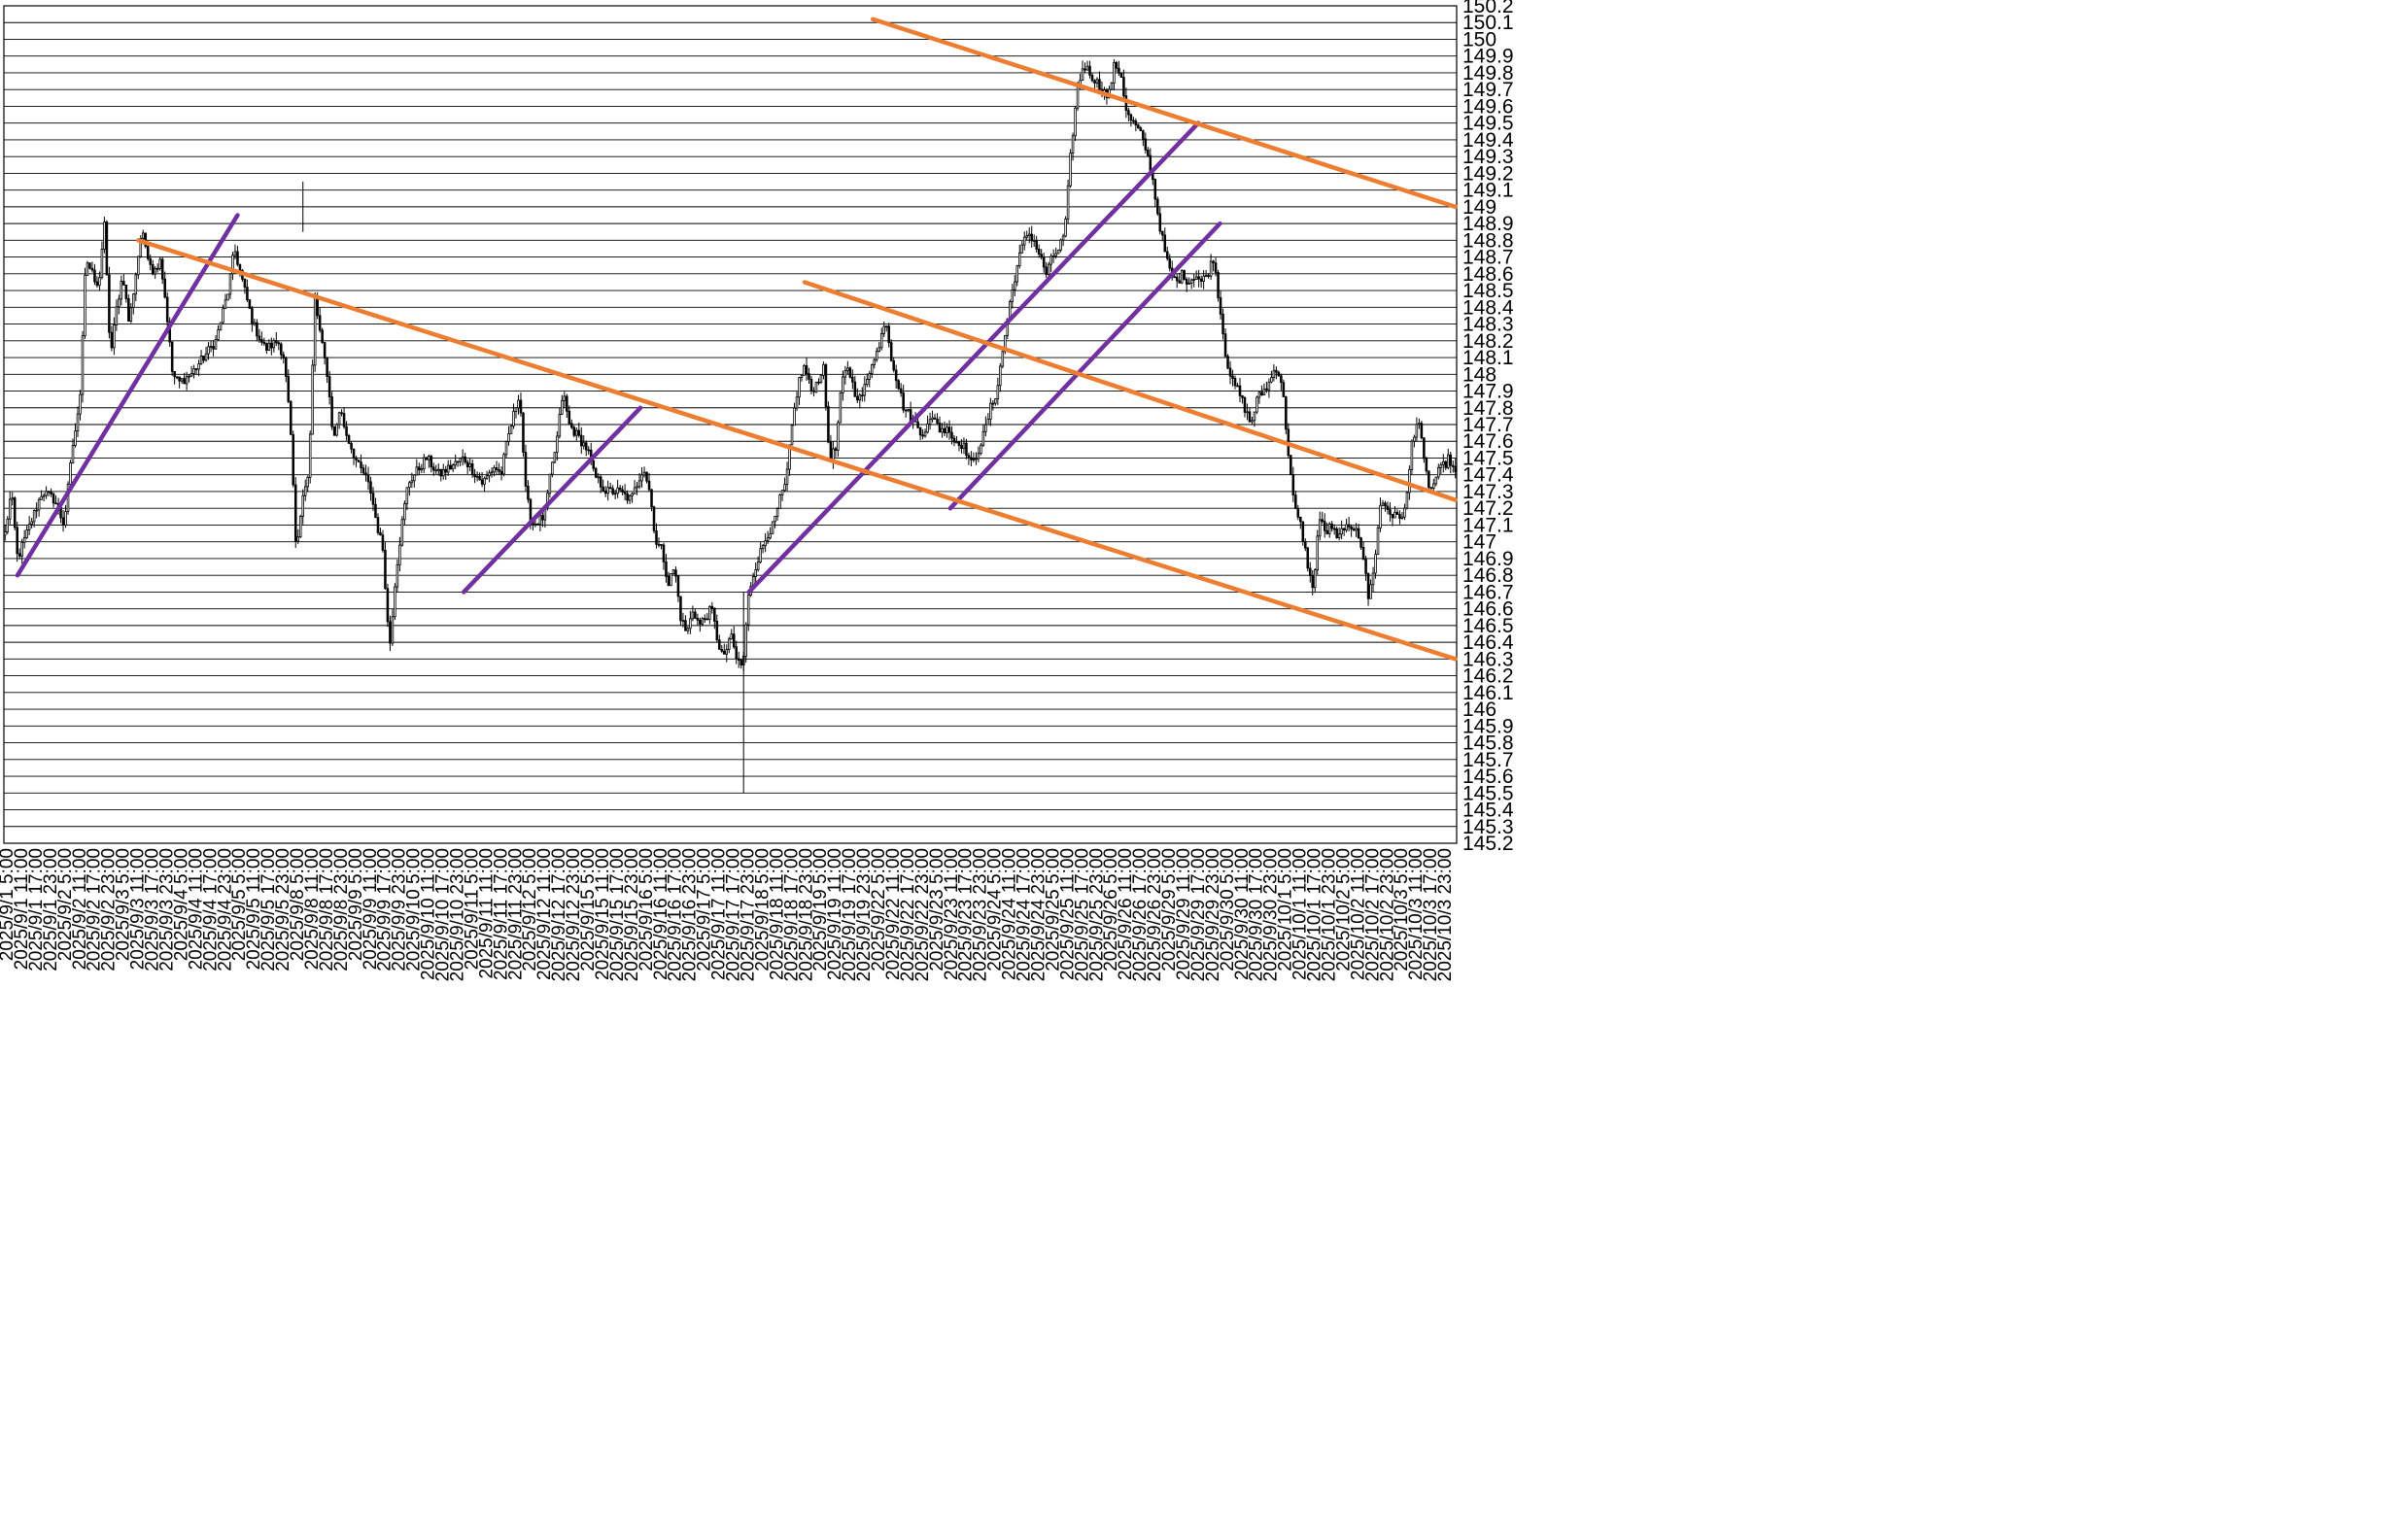  I want to click on y-tick-label: 149, so click(1479, 208).